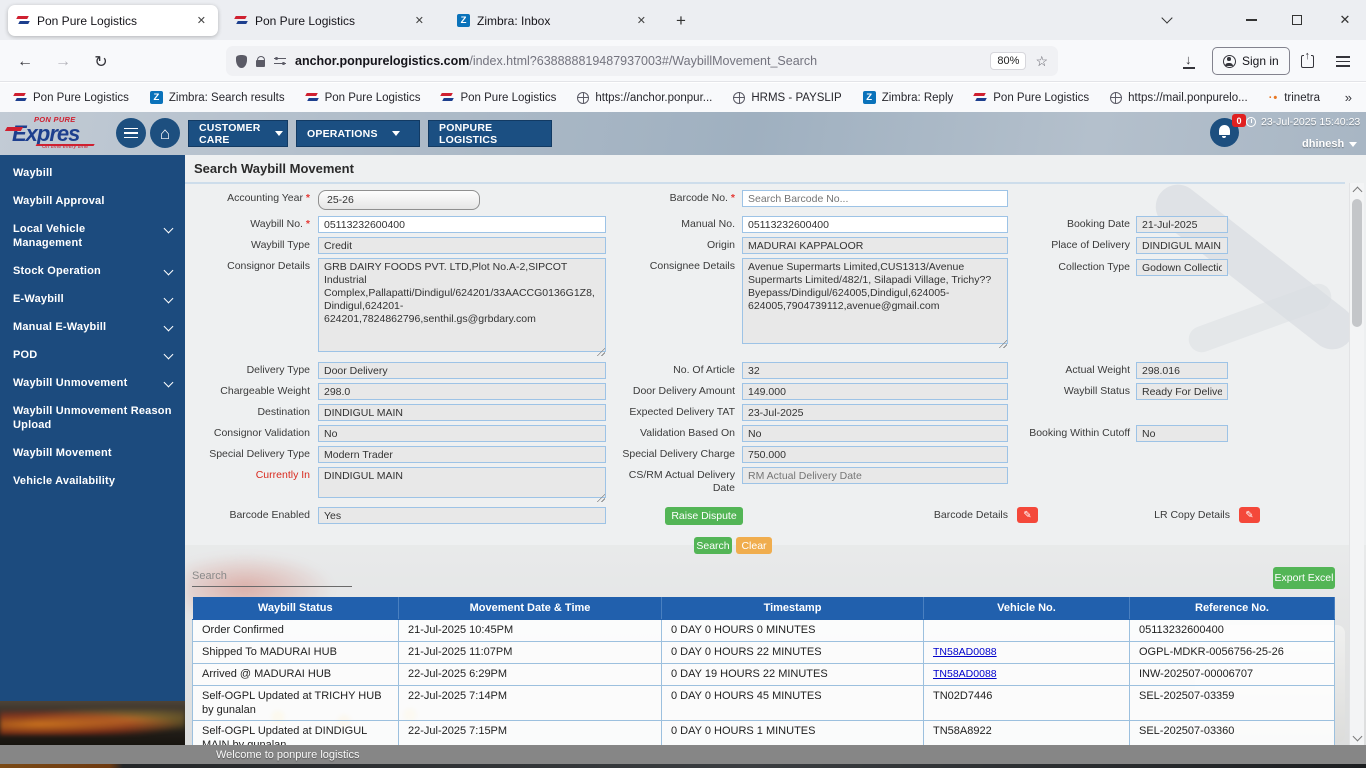 The width and height of the screenshot is (1366, 768). I want to click on bookmark-item: Z Zimbra: Reply, so click(907, 97).